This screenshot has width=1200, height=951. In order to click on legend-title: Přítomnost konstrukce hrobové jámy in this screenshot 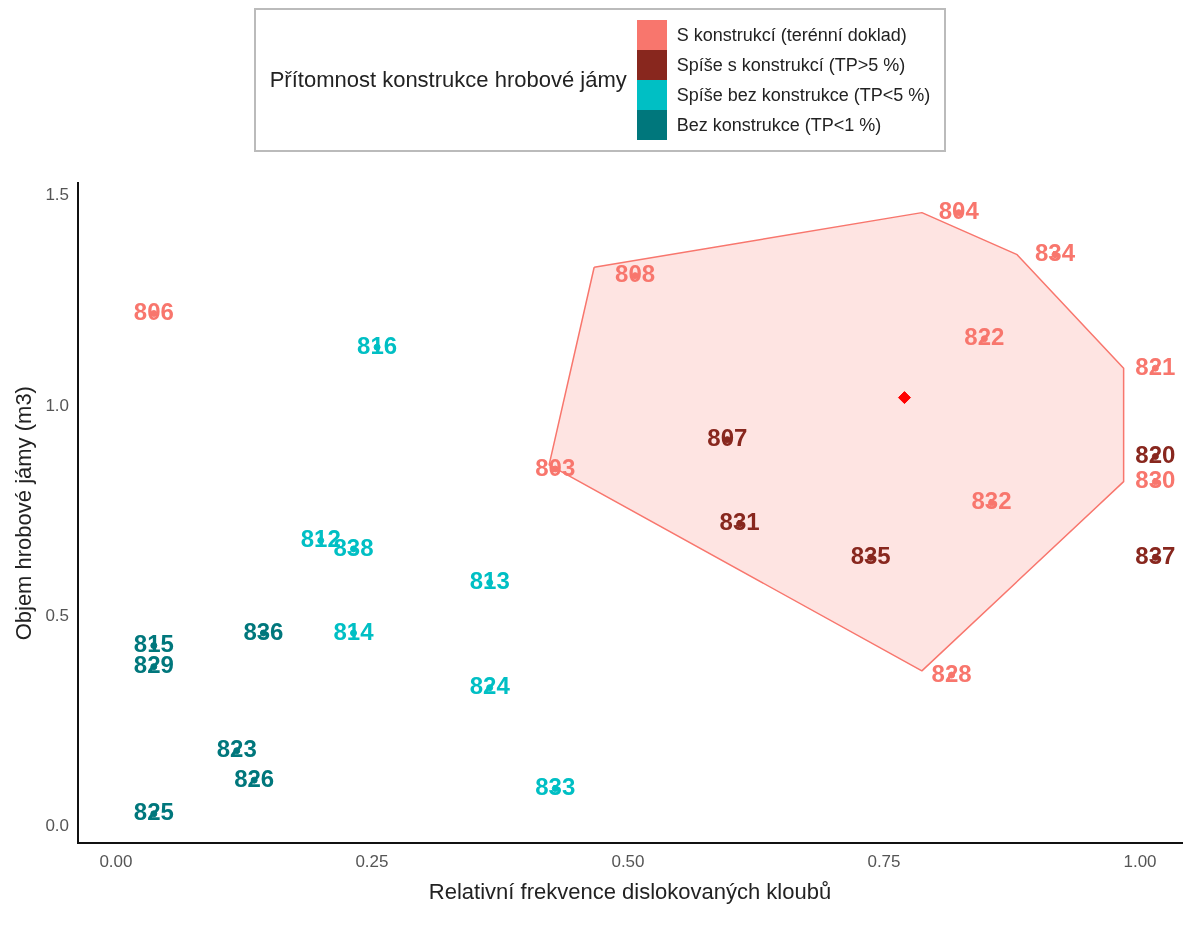, I will do `click(448, 80)`.